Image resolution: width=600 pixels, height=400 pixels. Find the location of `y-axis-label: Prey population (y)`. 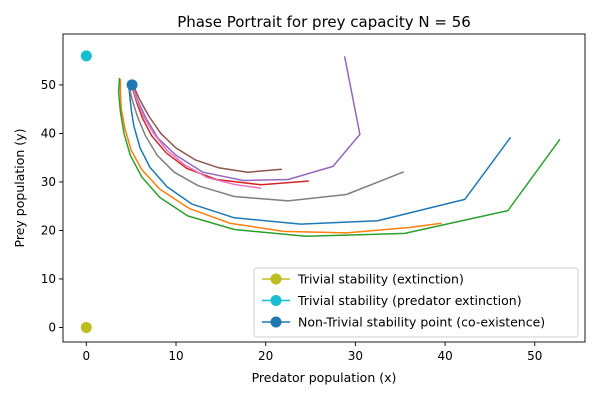

y-axis-label: Prey population (y) is located at coordinates (19, 188).